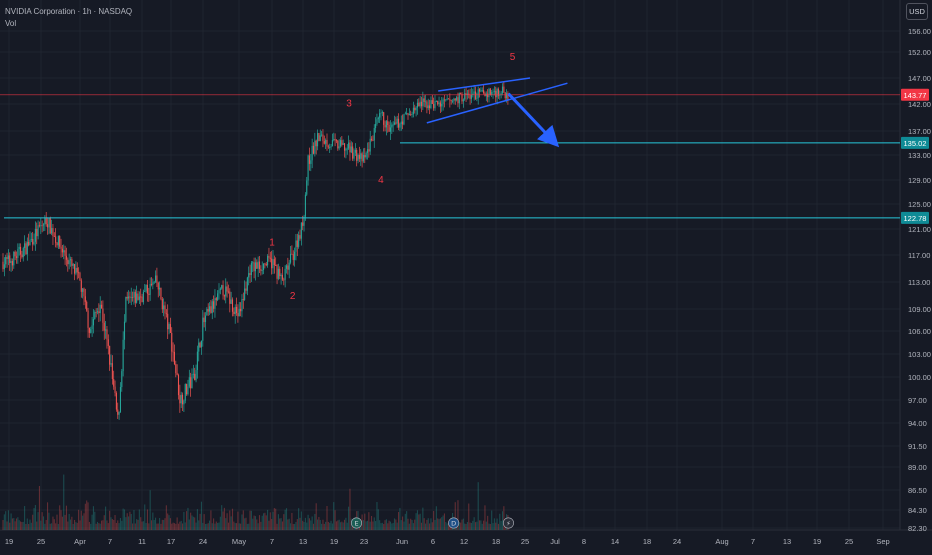 The height and width of the screenshot is (555, 932). I want to click on time-tick-label: 7, so click(110, 541).